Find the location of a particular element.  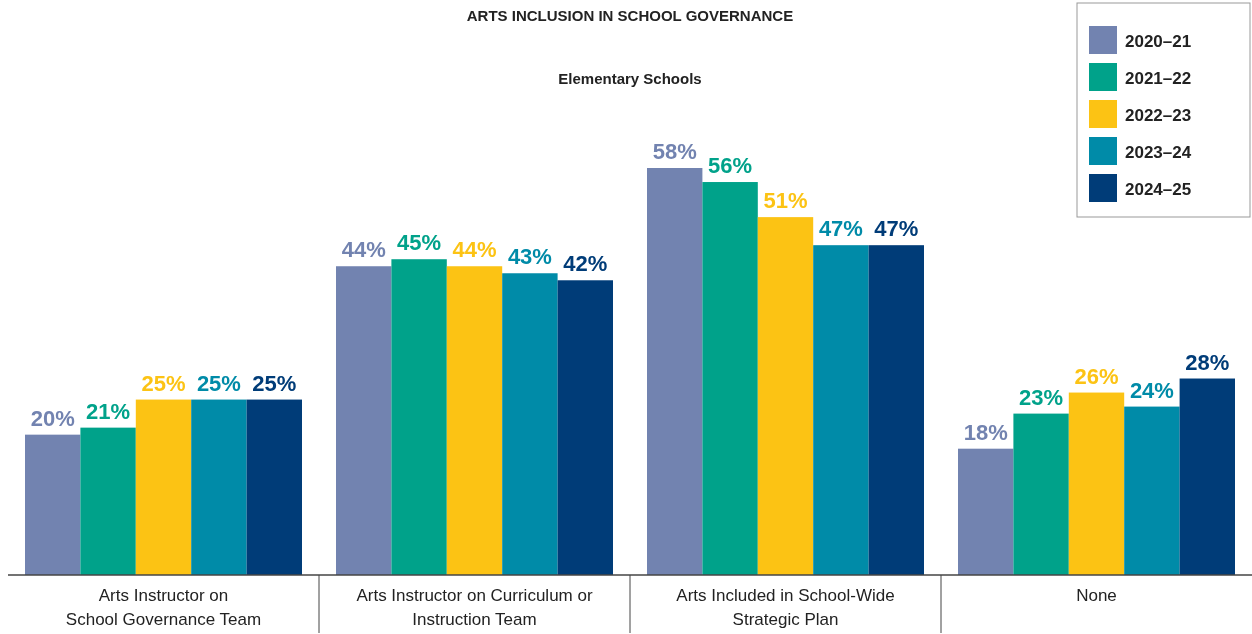

legend-label: 2021–22 is located at coordinates (1158, 78).